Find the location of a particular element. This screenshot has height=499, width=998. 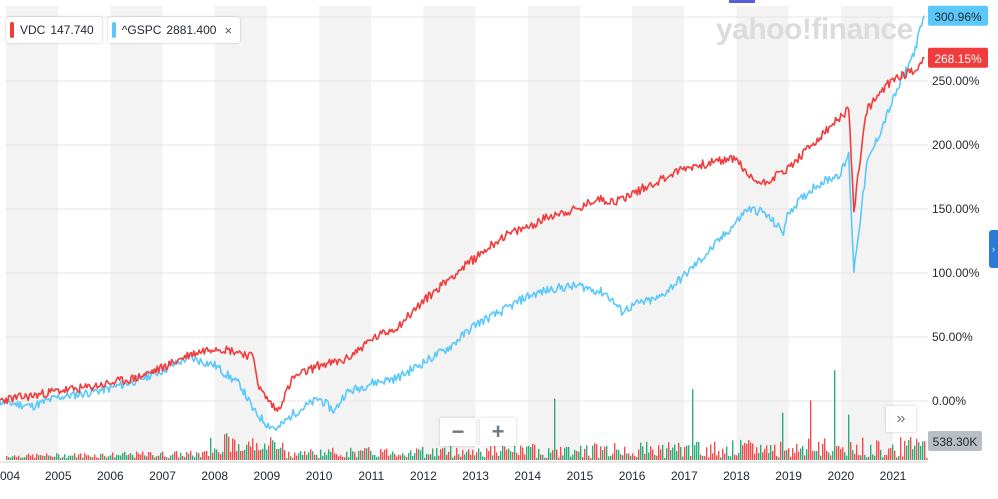

remove-comparison-icon: × is located at coordinates (228, 30).